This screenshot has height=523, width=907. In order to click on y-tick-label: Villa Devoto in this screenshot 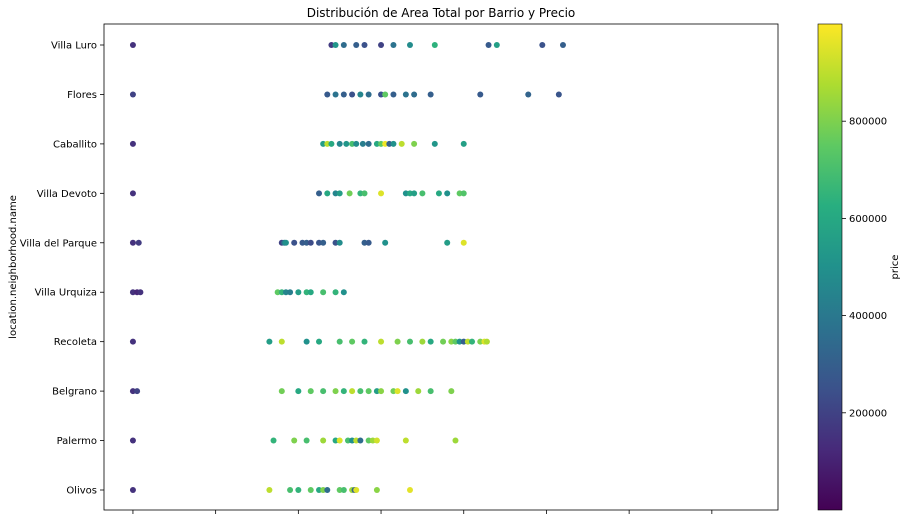, I will do `click(67, 194)`.